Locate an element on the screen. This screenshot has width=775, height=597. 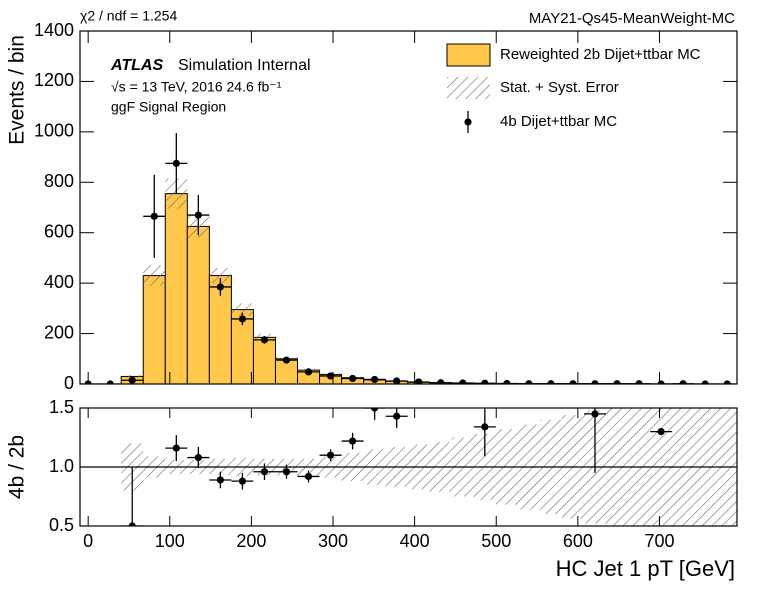
y-tick-label: 1000 is located at coordinates (54, 131).